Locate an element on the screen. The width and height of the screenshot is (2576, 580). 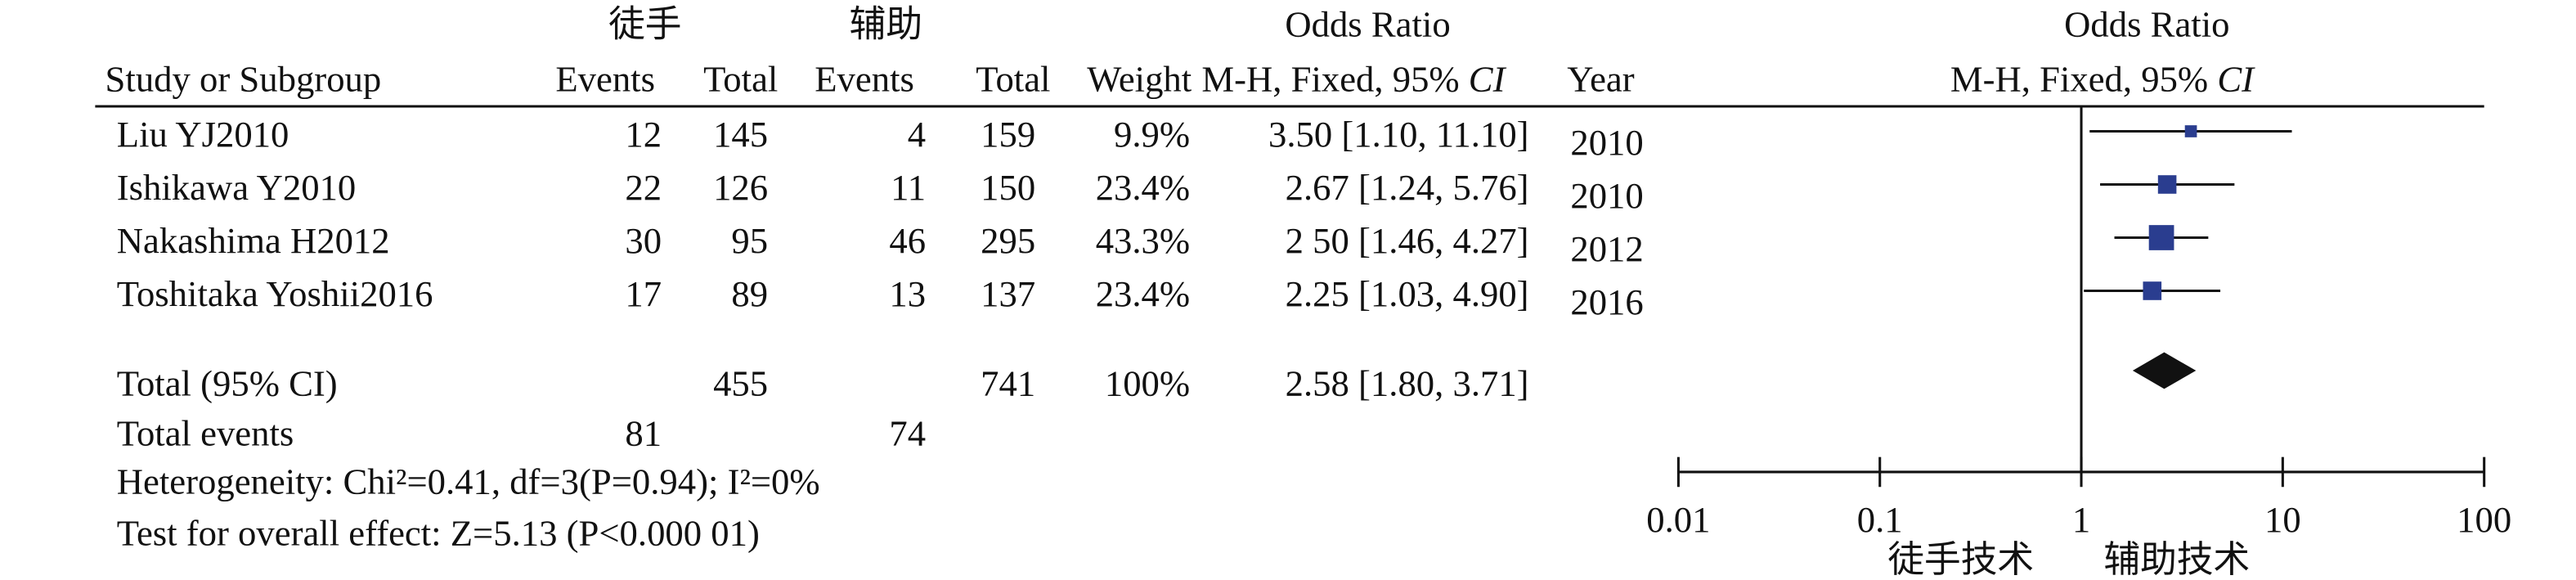
weight: 9.9% is located at coordinates (1152, 134).